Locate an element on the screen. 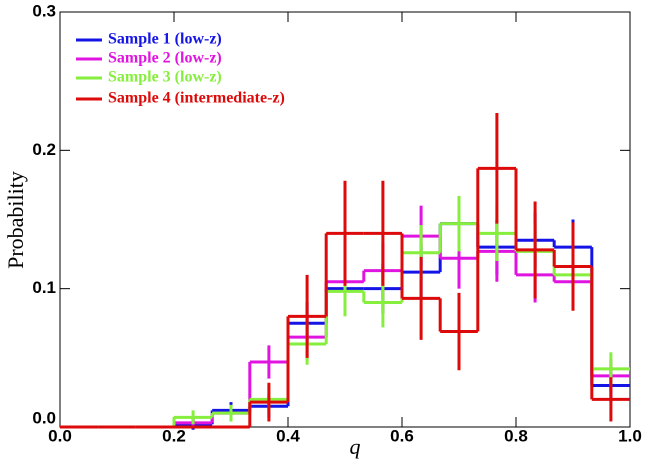 The image size is (651, 461). legend-label: Sample 1 (low-z) is located at coordinates (165, 39).